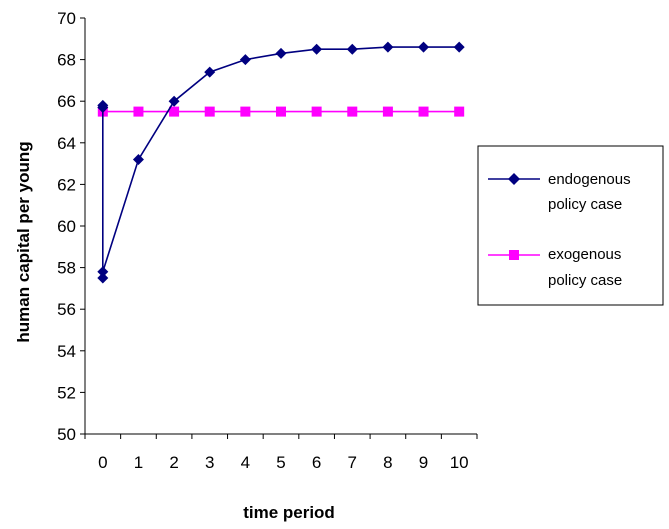  Describe the element at coordinates (352, 462) in the screenshot. I see `x-tick-label: 7` at that location.